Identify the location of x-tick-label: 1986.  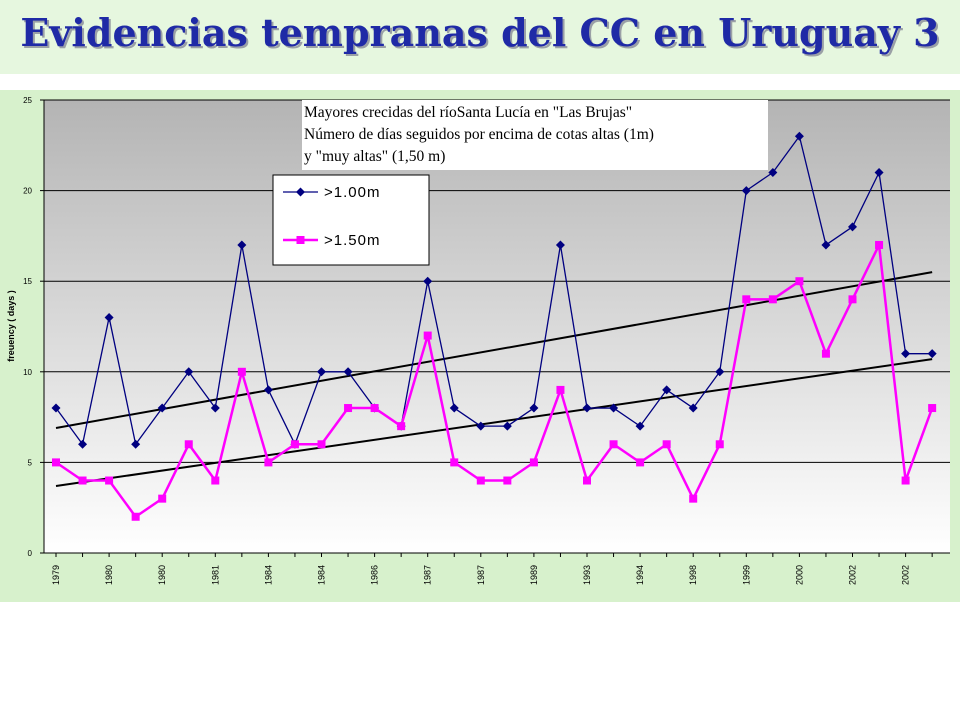
(375, 575).